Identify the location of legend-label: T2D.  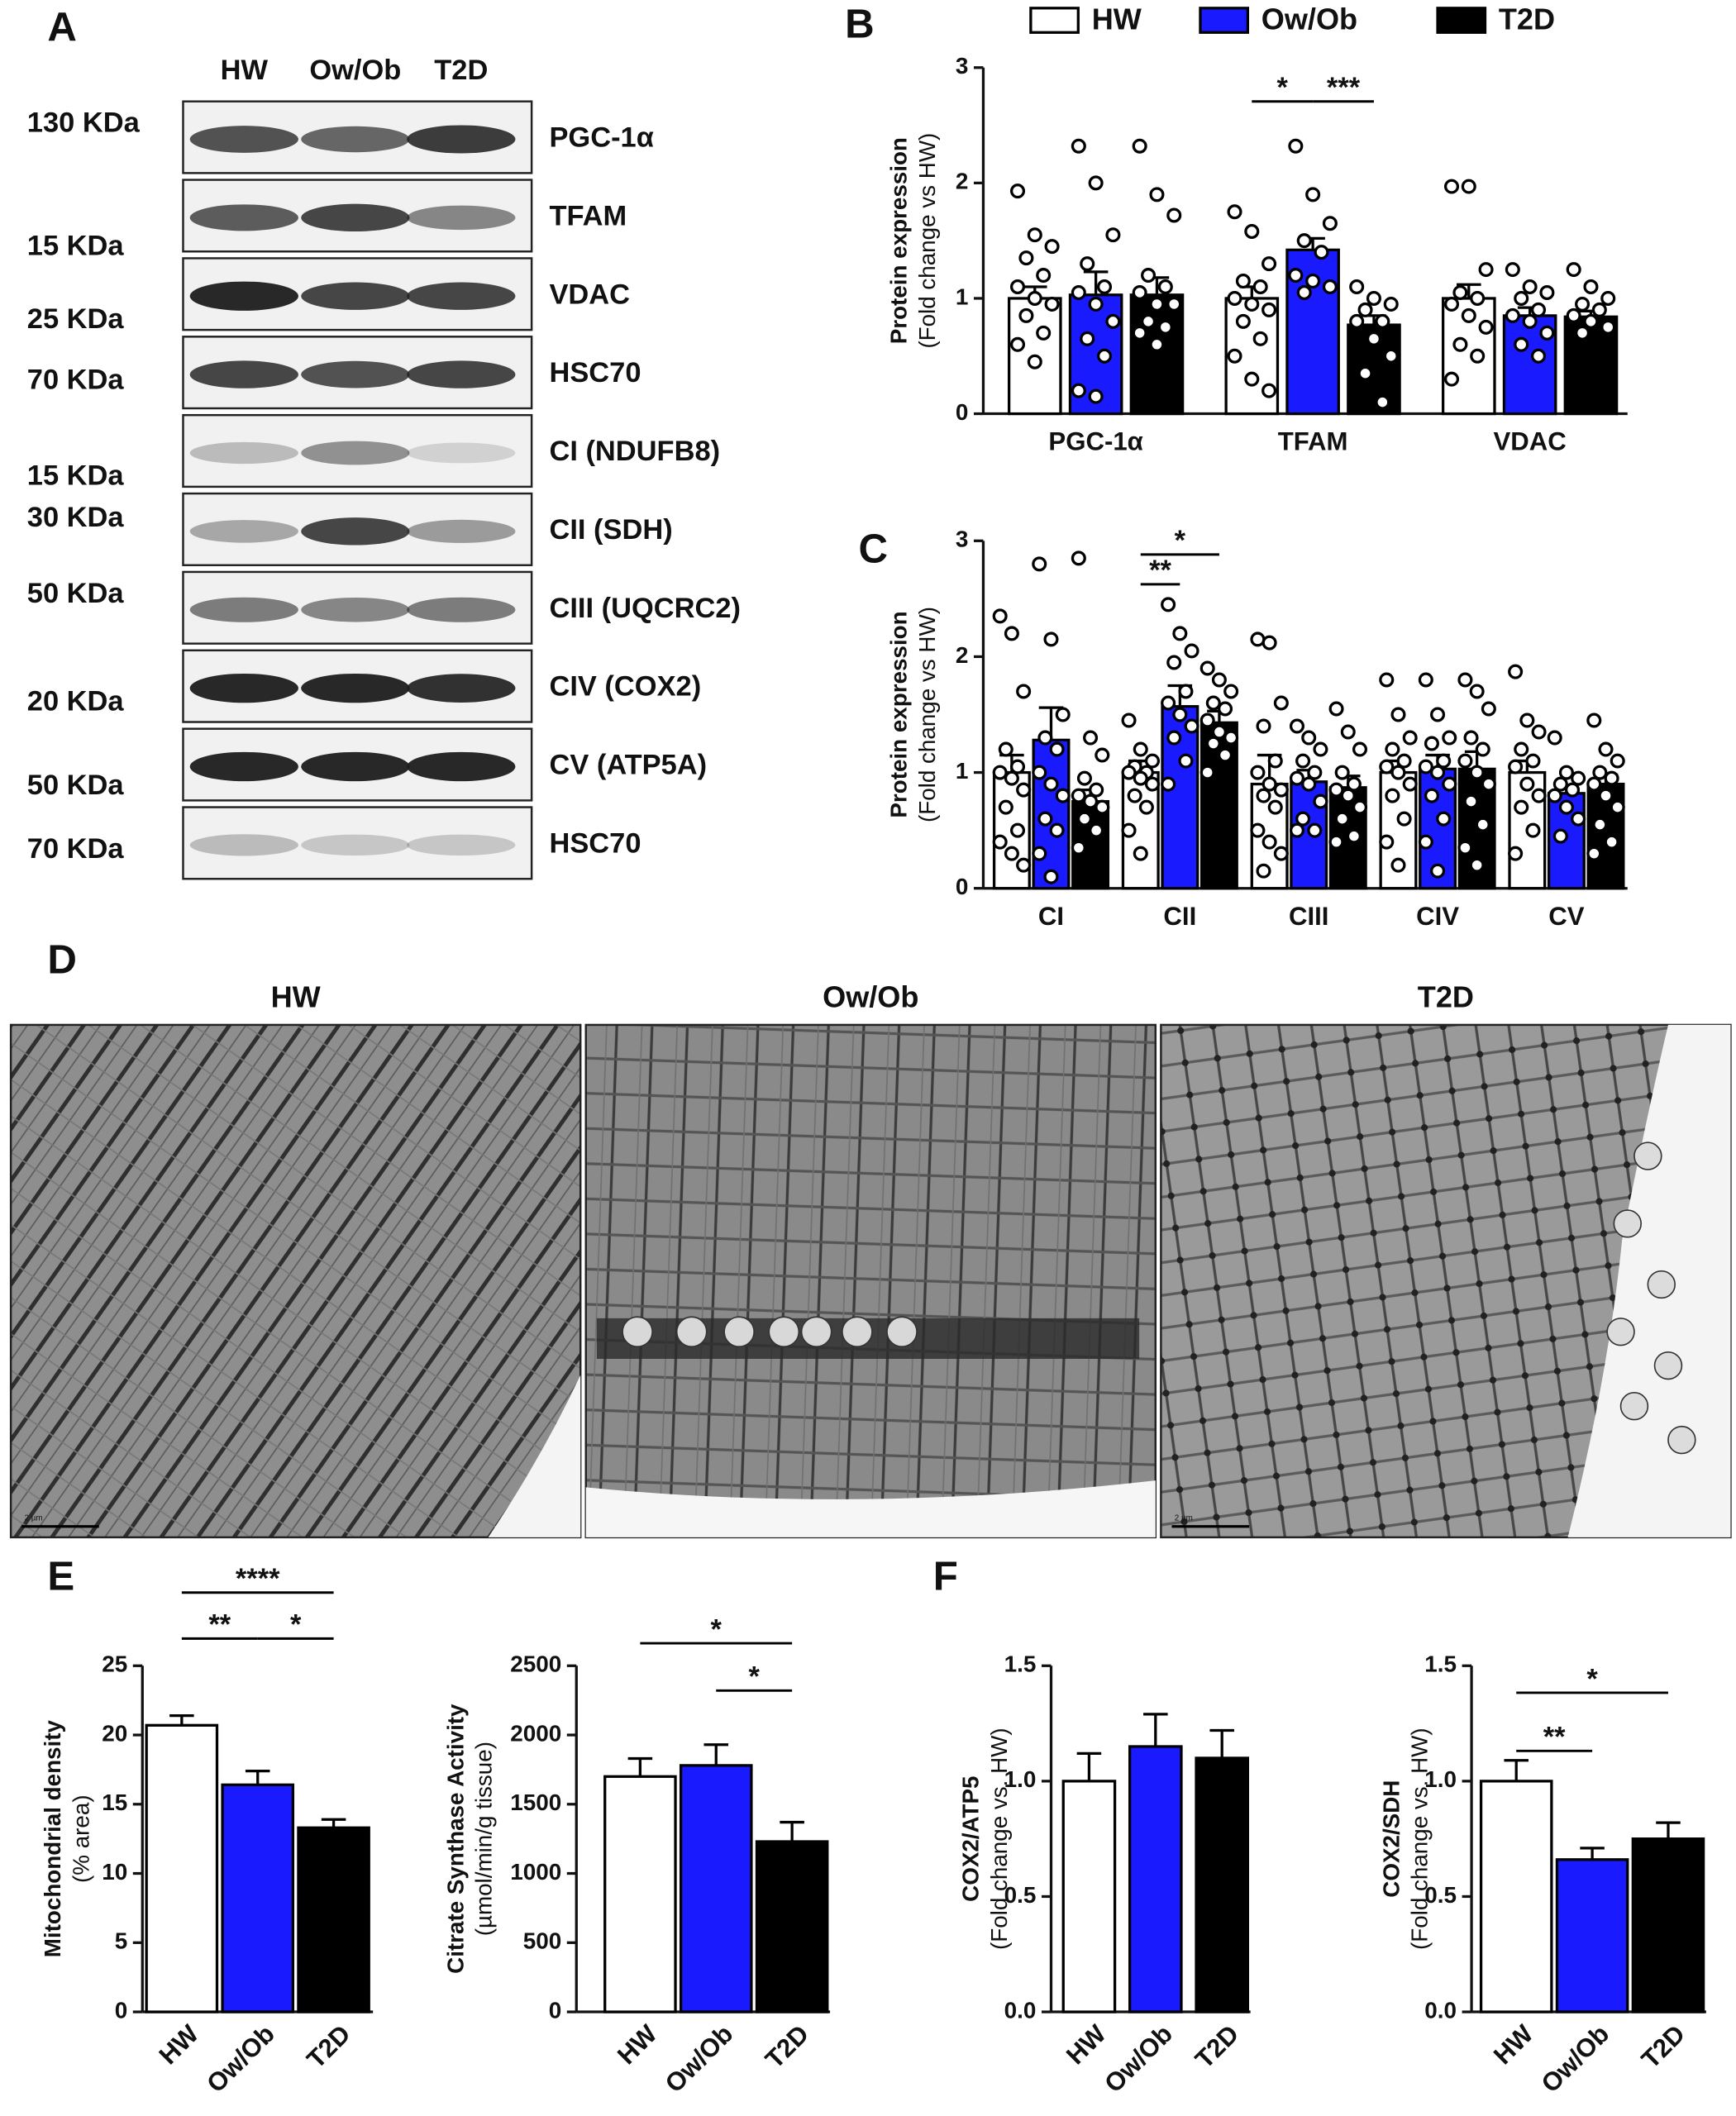
(1527, 19).